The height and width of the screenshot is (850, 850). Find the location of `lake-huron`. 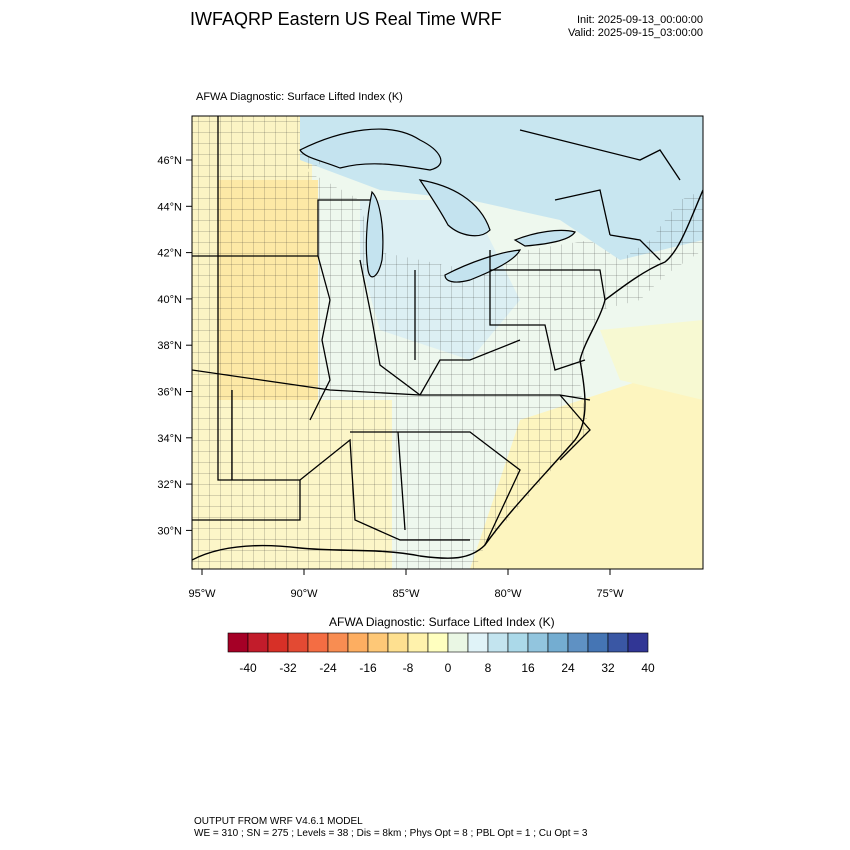

lake-huron is located at coordinates (454, 208).